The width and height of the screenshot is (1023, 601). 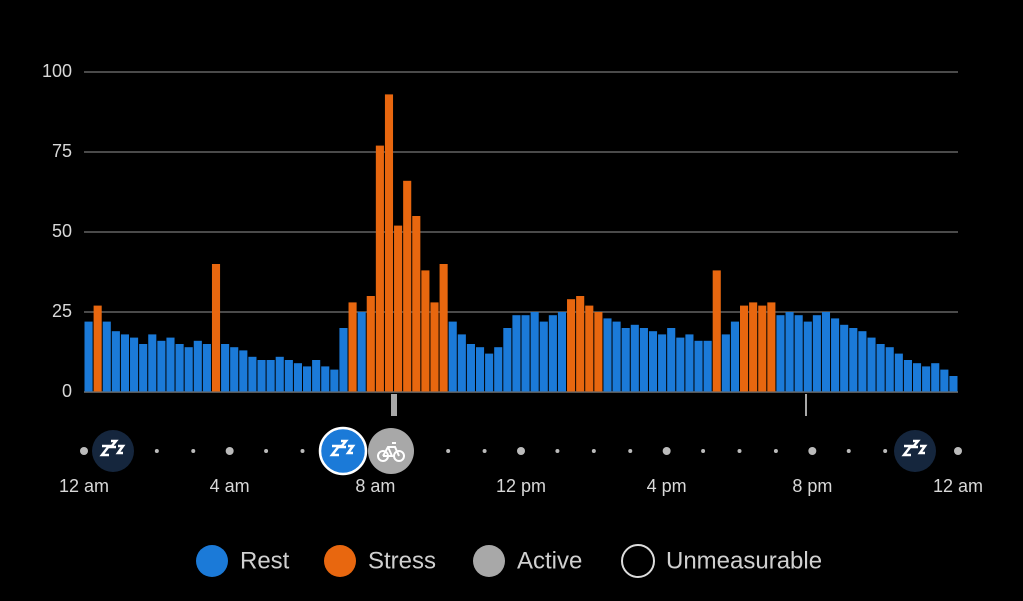 I want to click on legend-label: Rest, so click(x=265, y=560).